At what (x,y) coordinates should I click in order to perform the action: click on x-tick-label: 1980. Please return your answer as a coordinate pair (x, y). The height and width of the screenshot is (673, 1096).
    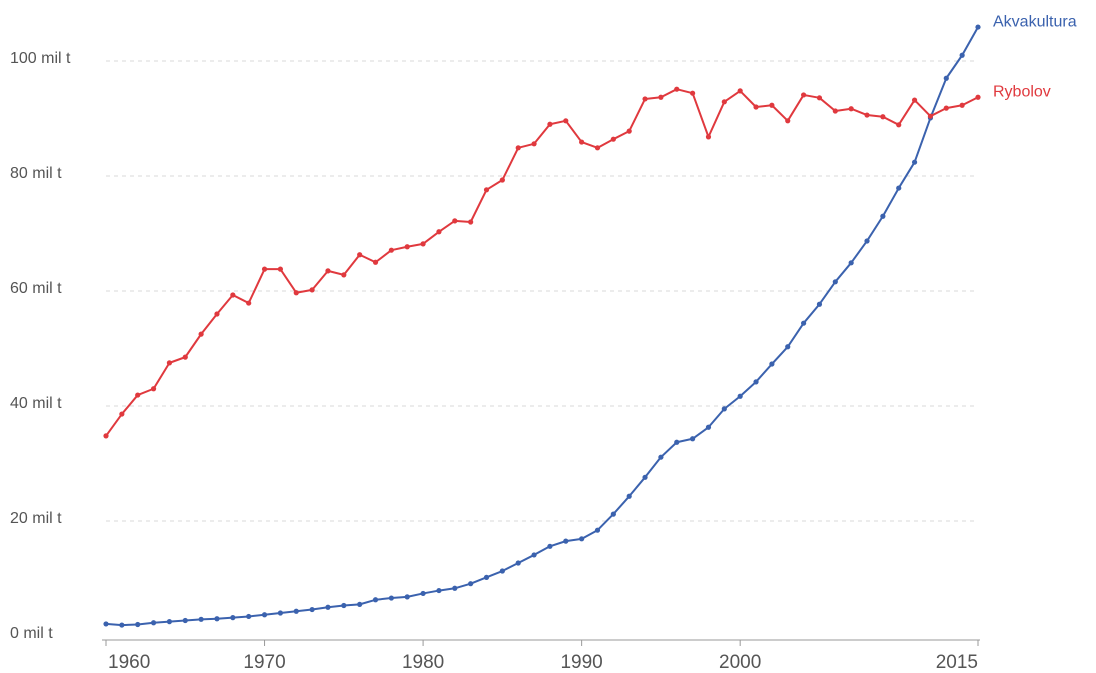
    Looking at the image, I should click on (423, 662).